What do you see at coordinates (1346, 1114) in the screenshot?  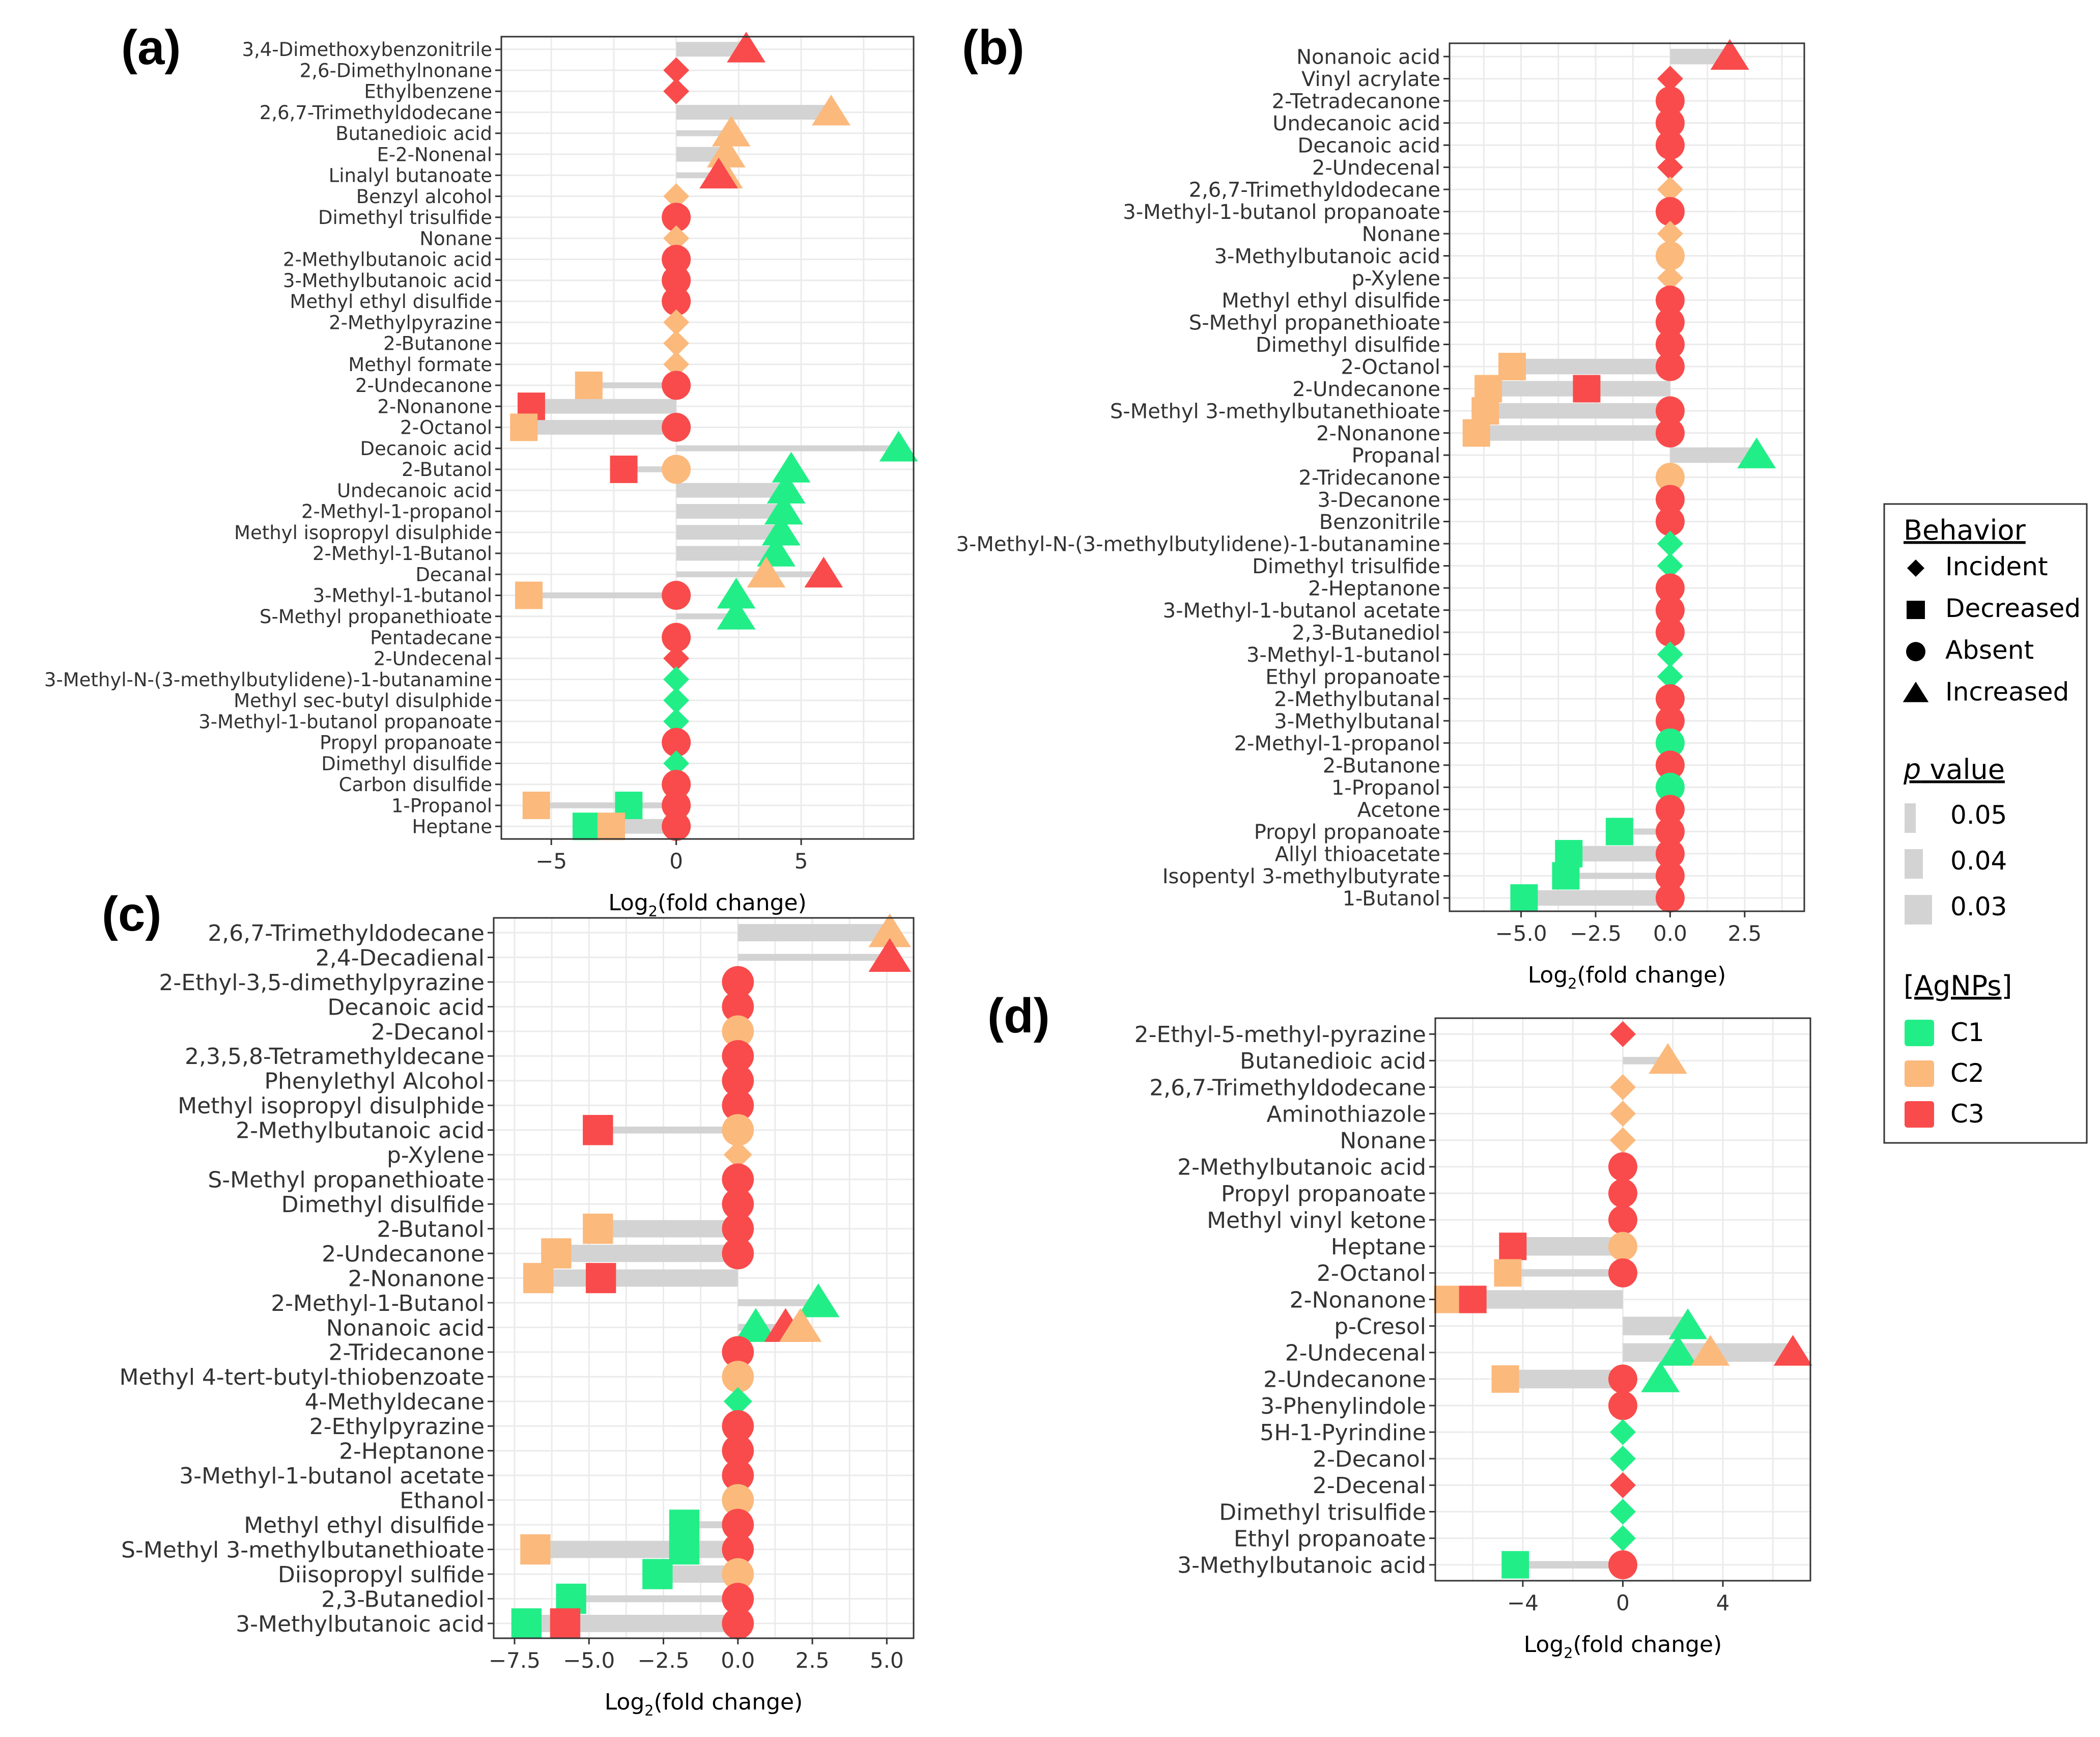 I see `y-tick-label: Aminothiazole` at bounding box center [1346, 1114].